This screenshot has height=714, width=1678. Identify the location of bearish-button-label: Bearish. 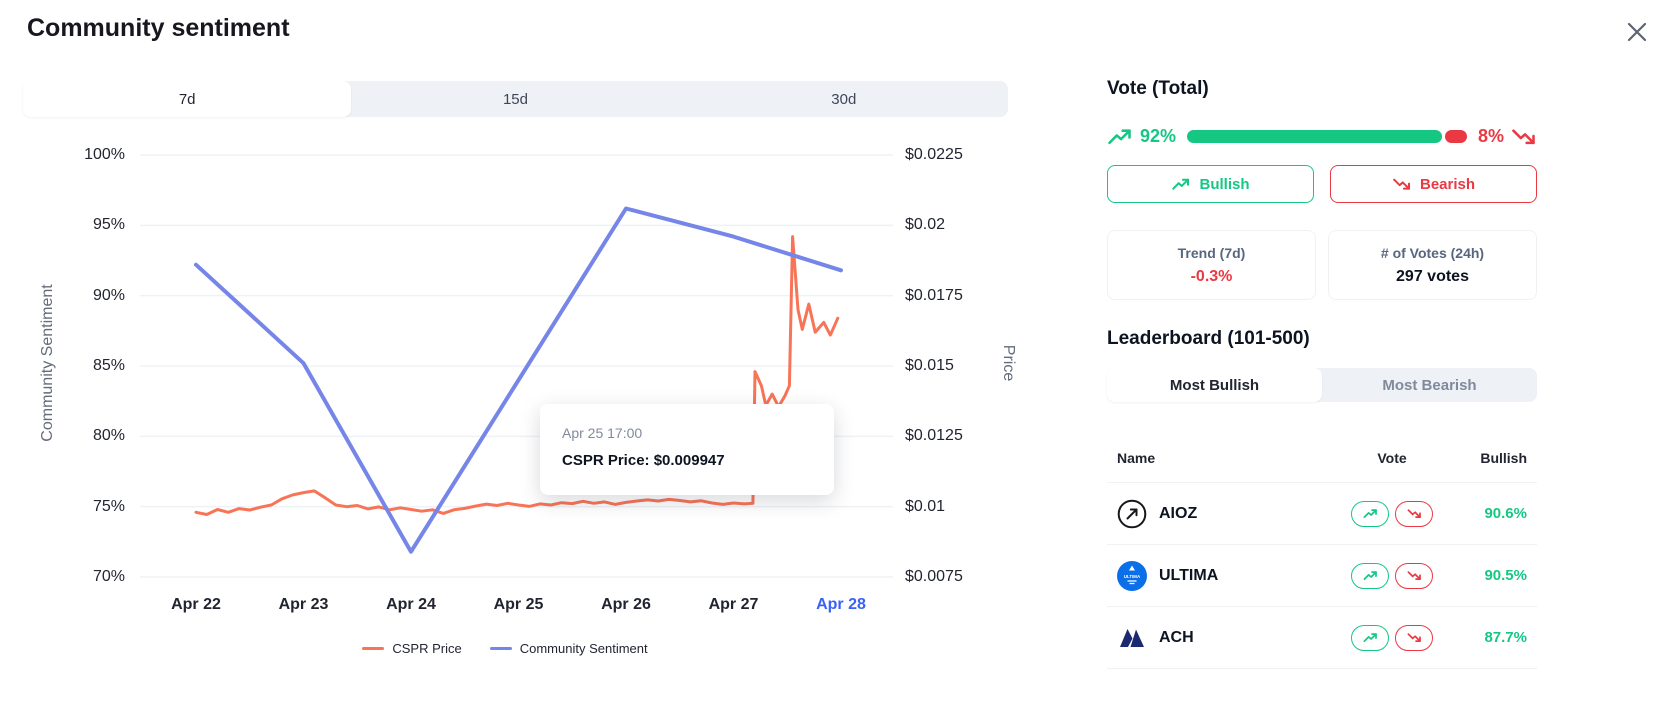
(1447, 184).